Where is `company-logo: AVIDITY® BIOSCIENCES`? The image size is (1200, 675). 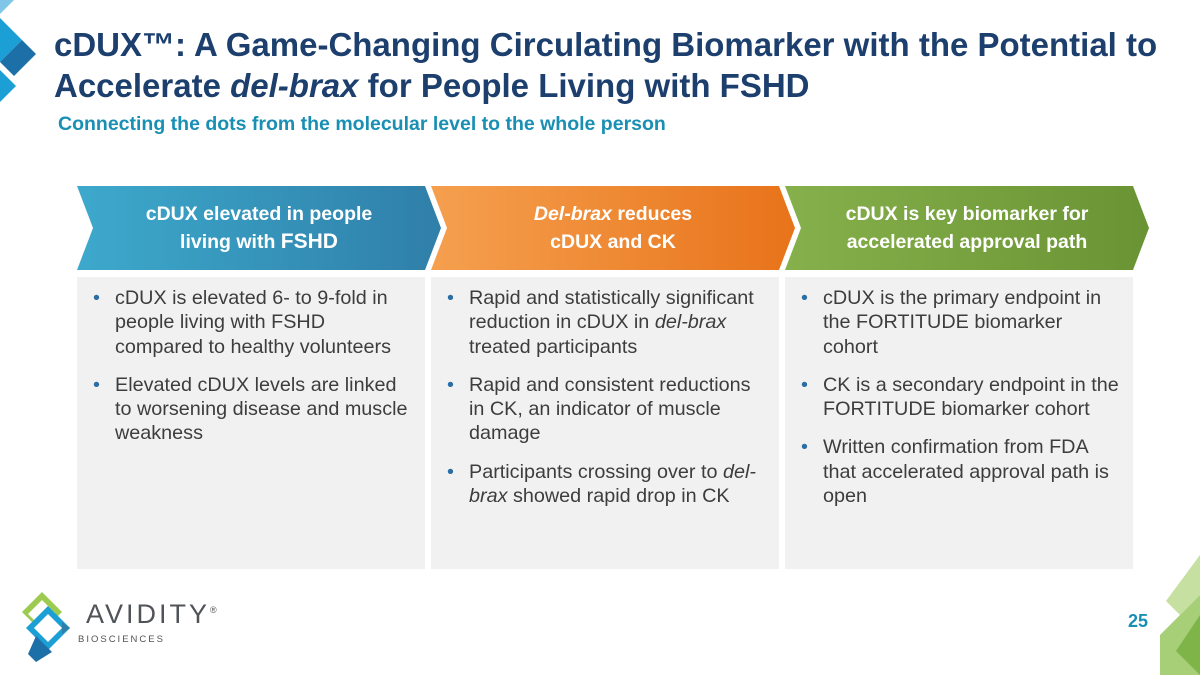
company-logo: AVIDITY® BIOSCIENCES is located at coordinates (119, 627).